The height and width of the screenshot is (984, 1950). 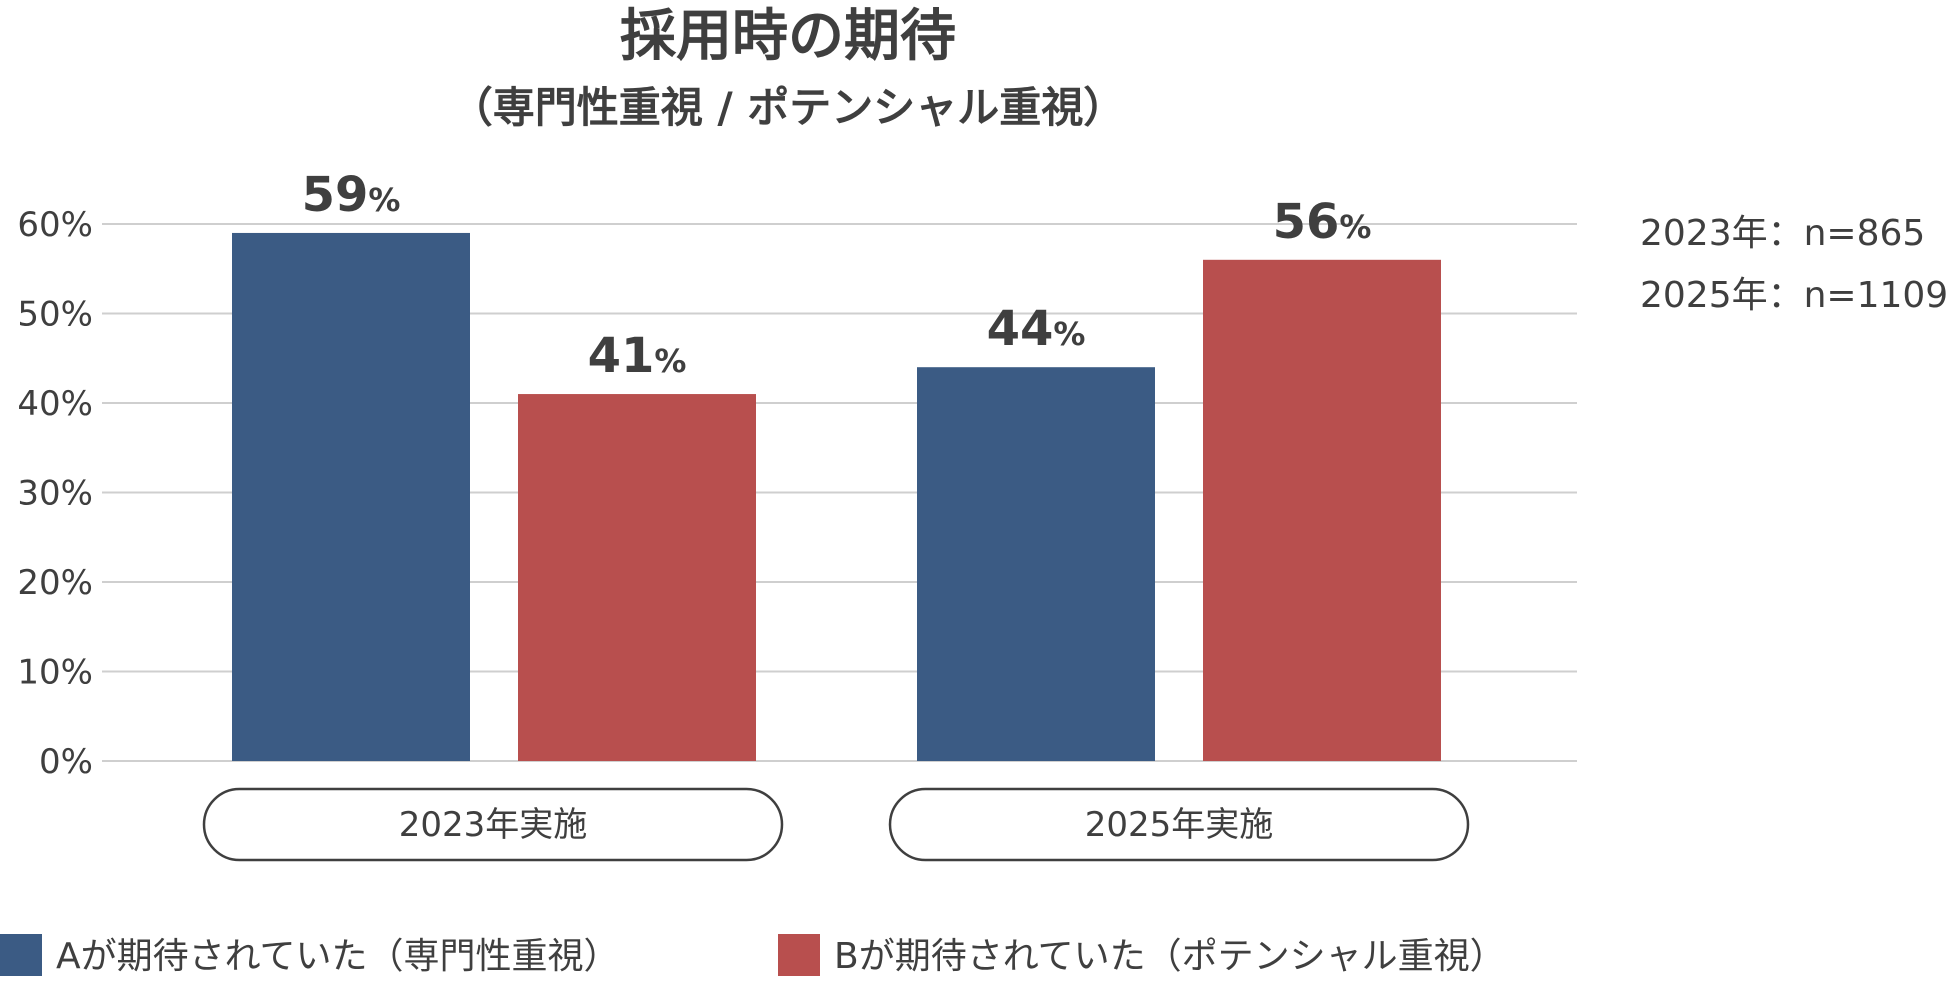 I want to click on y-tick-label: 0%, so click(x=66, y=762).